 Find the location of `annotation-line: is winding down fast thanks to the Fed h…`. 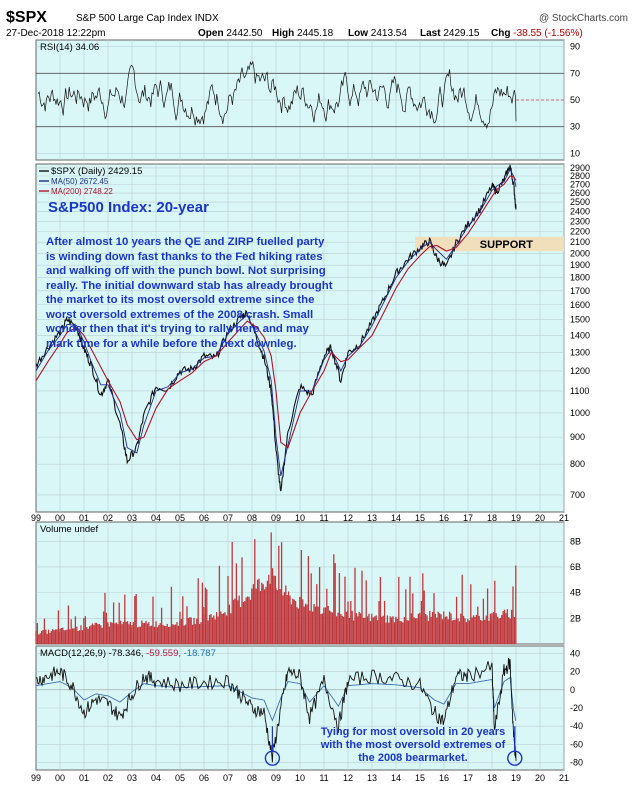

annotation-line: is winding down fast thanks to the Fed h… is located at coordinates (184, 256).